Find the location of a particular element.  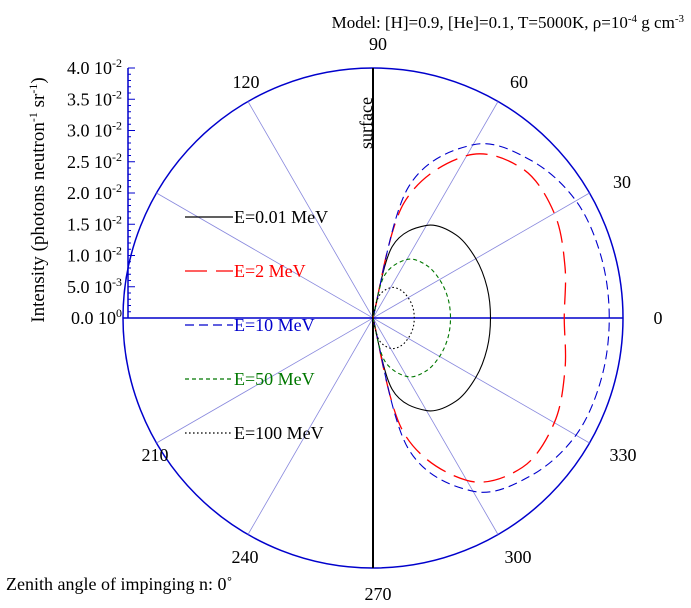

angle-label-240: 240 is located at coordinates (245, 557).